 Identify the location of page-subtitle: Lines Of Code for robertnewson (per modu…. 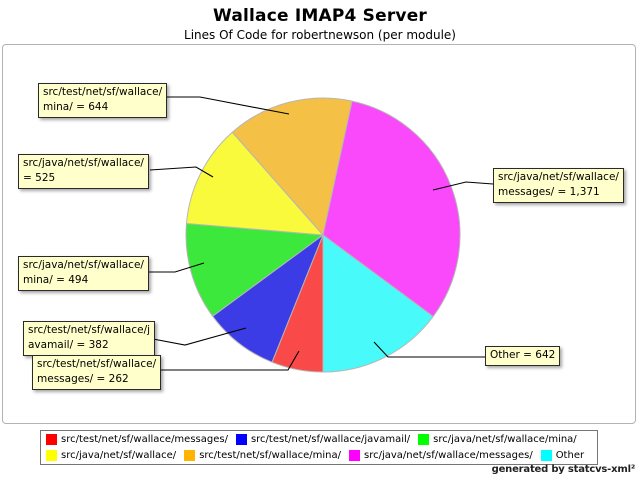
(320, 35).